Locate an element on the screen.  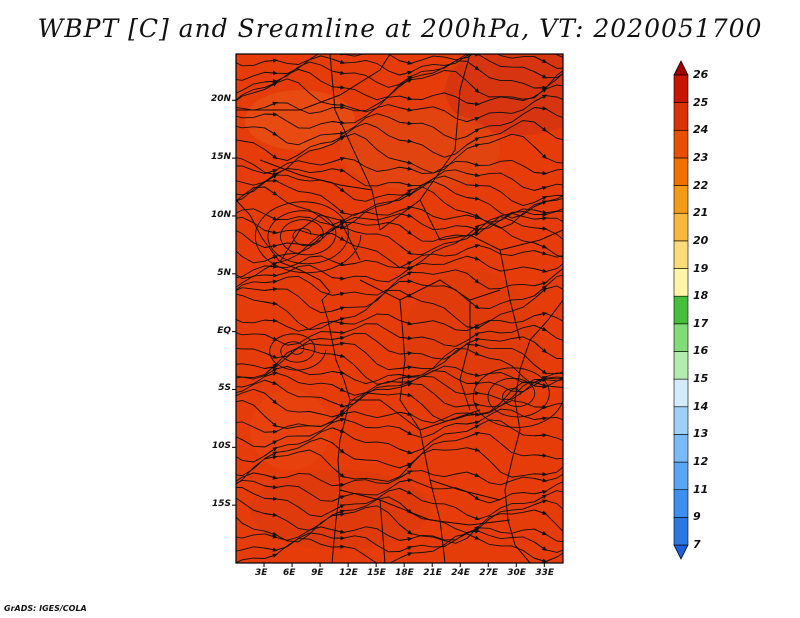
colorbar is located at coordinates (681, 310).